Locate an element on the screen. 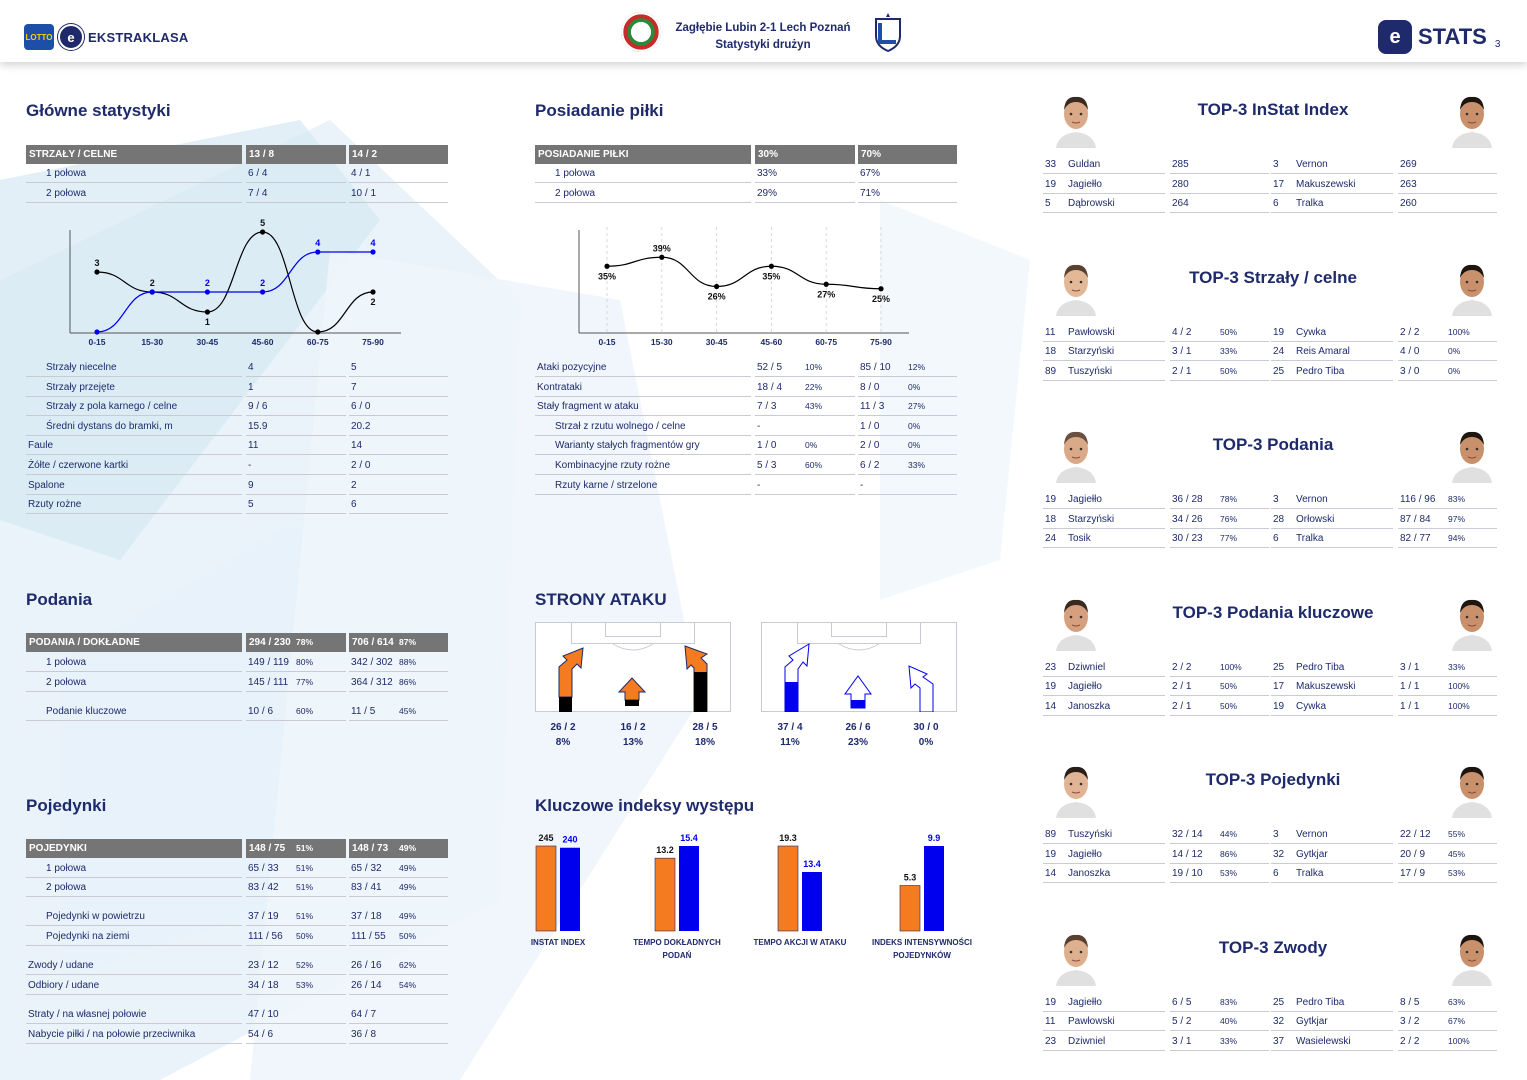 Image resolution: width=1527 pixels, height=1080 pixels. row-label: Odbiory / udane is located at coordinates (134, 985).